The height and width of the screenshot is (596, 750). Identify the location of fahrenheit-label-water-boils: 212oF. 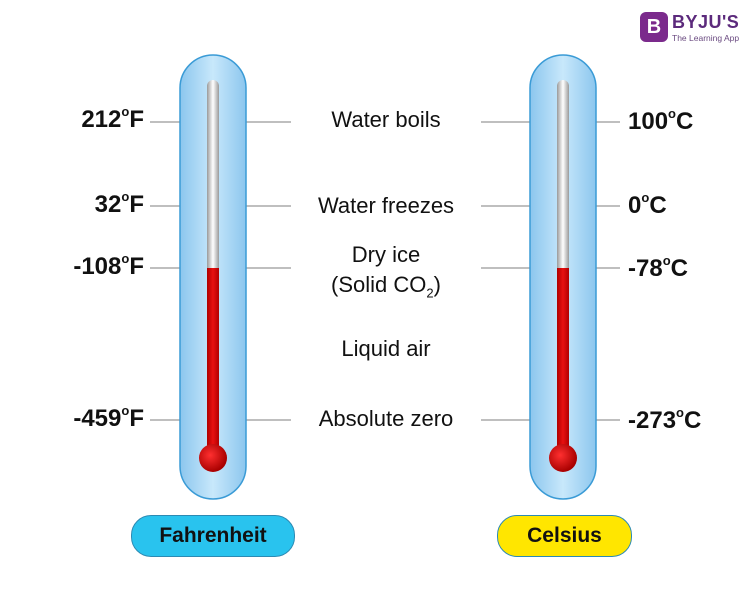
(112, 118).